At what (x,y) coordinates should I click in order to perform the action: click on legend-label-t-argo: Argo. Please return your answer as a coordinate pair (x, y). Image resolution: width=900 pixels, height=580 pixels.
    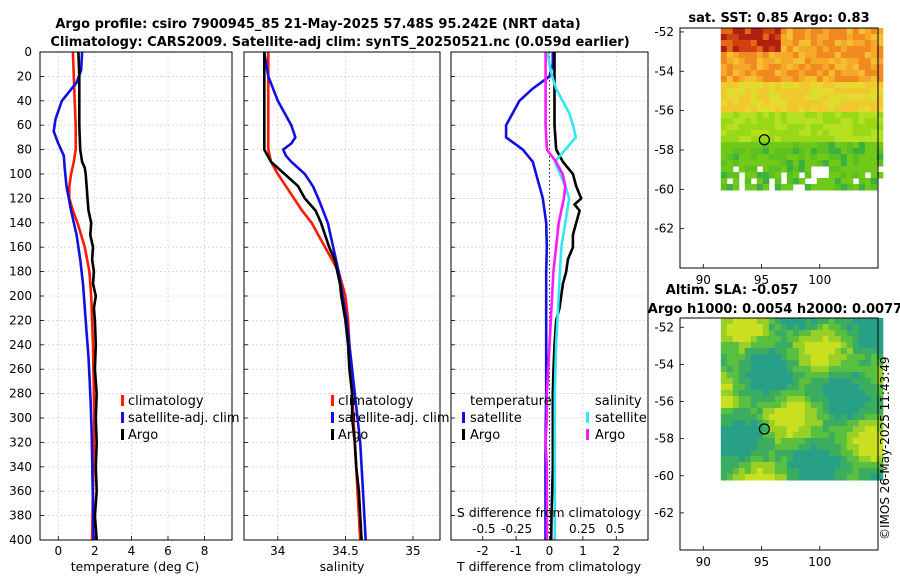
    Looking at the image, I should click on (485, 435).